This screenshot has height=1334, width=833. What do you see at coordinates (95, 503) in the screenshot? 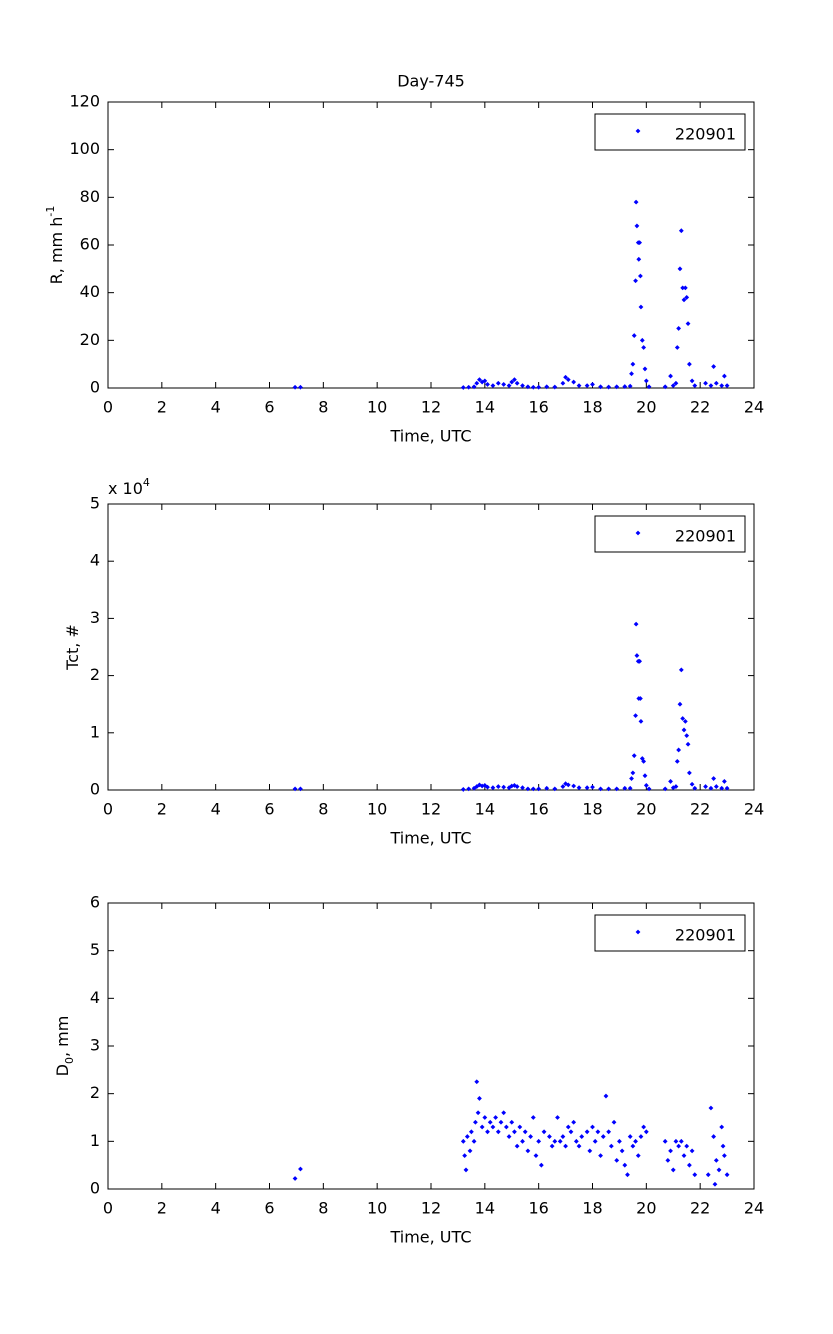
I see `y-tick-label: 5` at bounding box center [95, 503].